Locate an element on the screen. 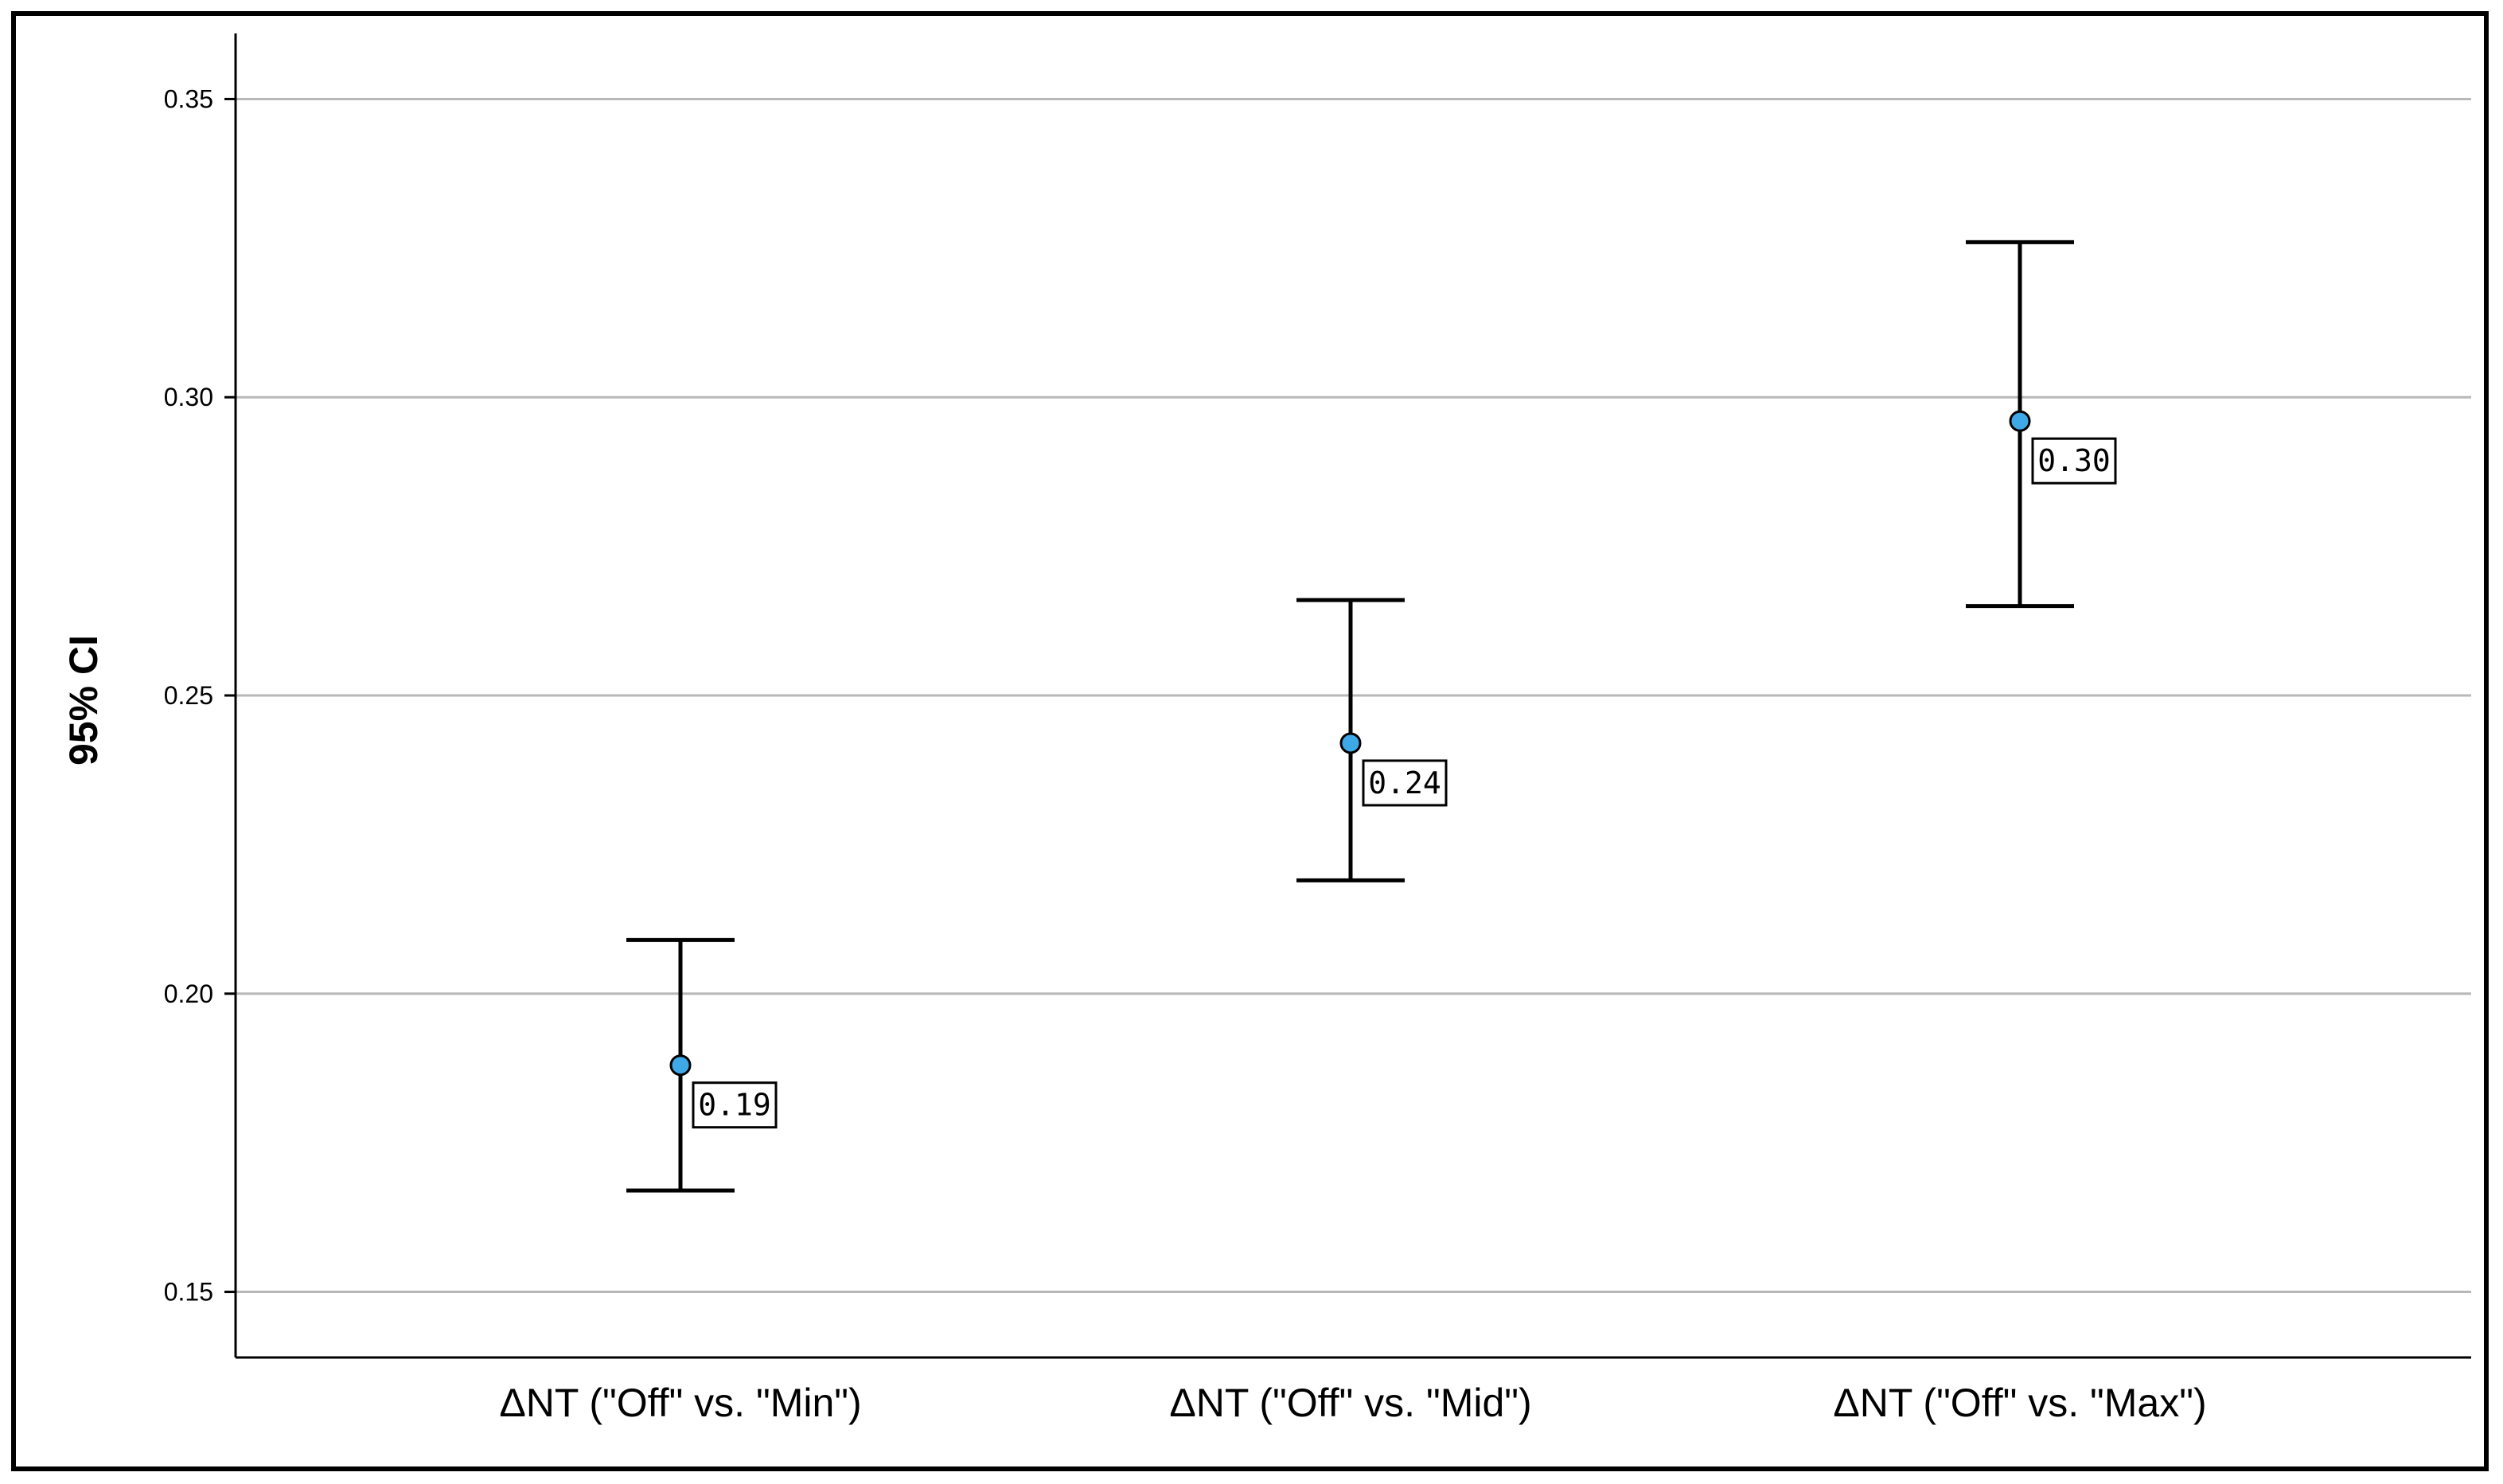  y-tick-label: 0.25 is located at coordinates (188, 695).